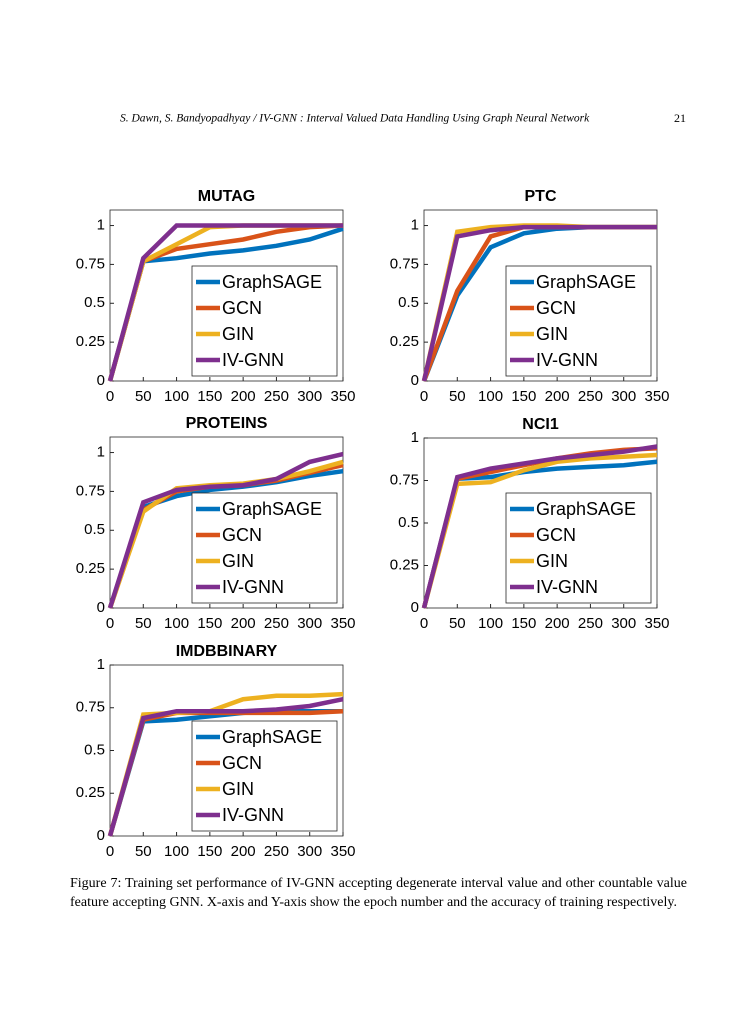  I want to click on page-number: 21, so click(680, 118).